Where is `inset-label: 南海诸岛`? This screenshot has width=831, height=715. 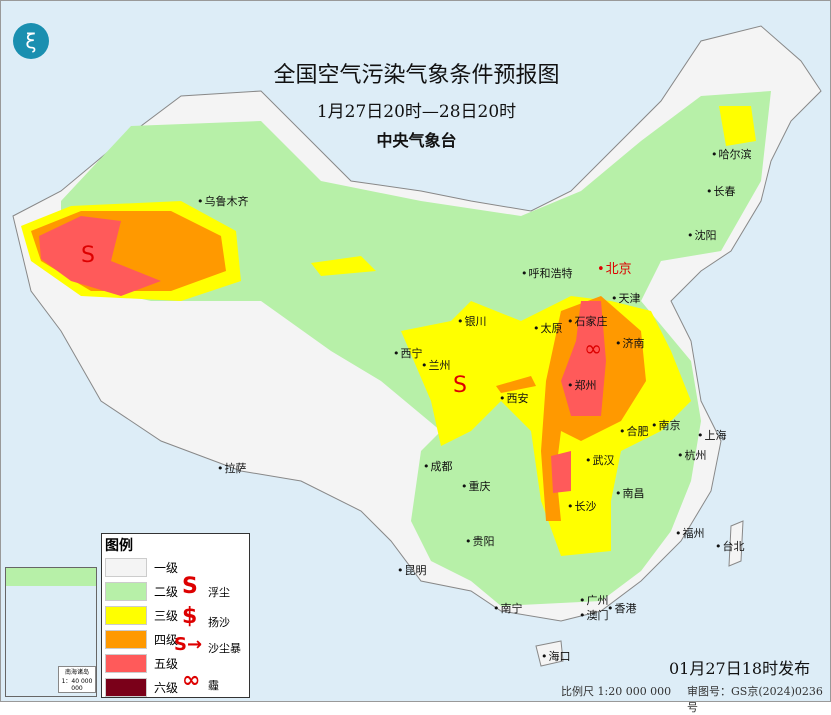
inset-label: 南海诸岛 is located at coordinates (76, 672).